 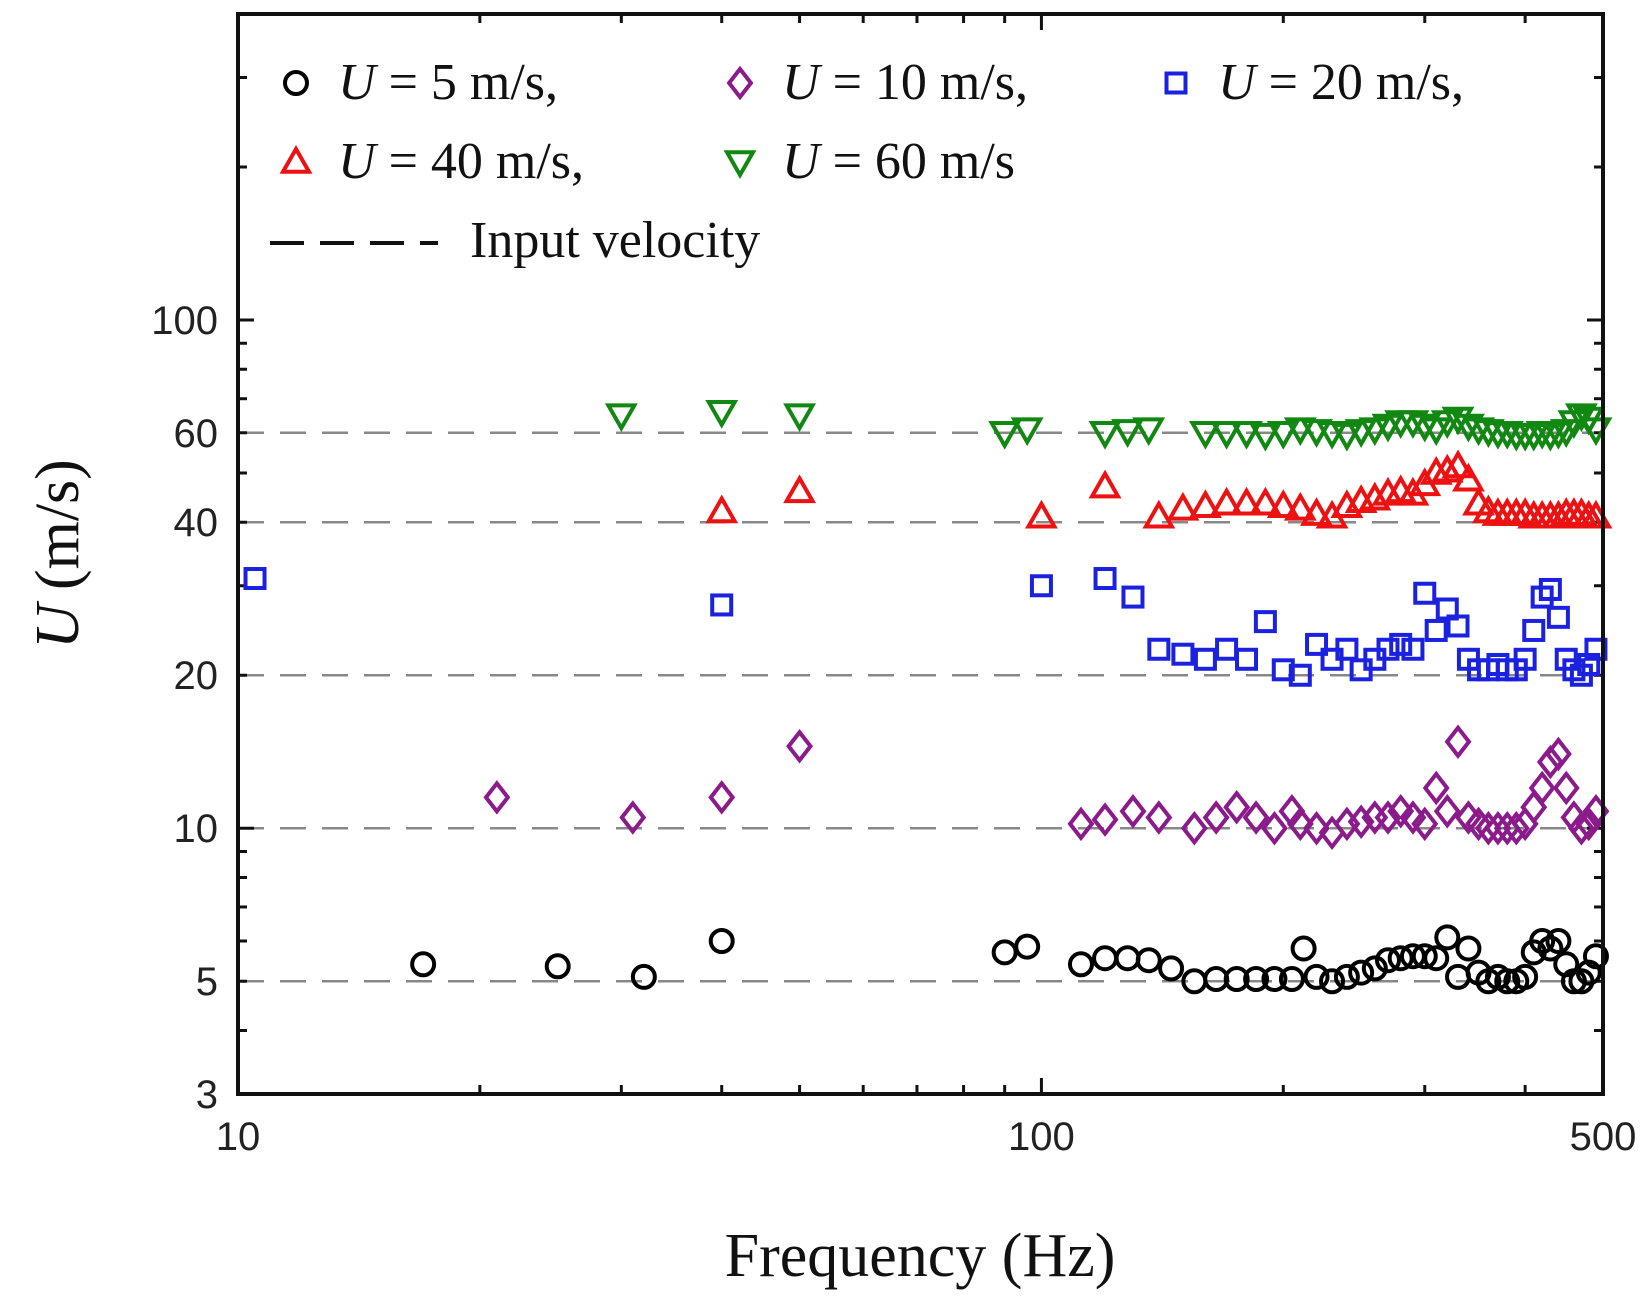 I want to click on legend-label-text: = 20 m/s,, so click(x=1360, y=82).